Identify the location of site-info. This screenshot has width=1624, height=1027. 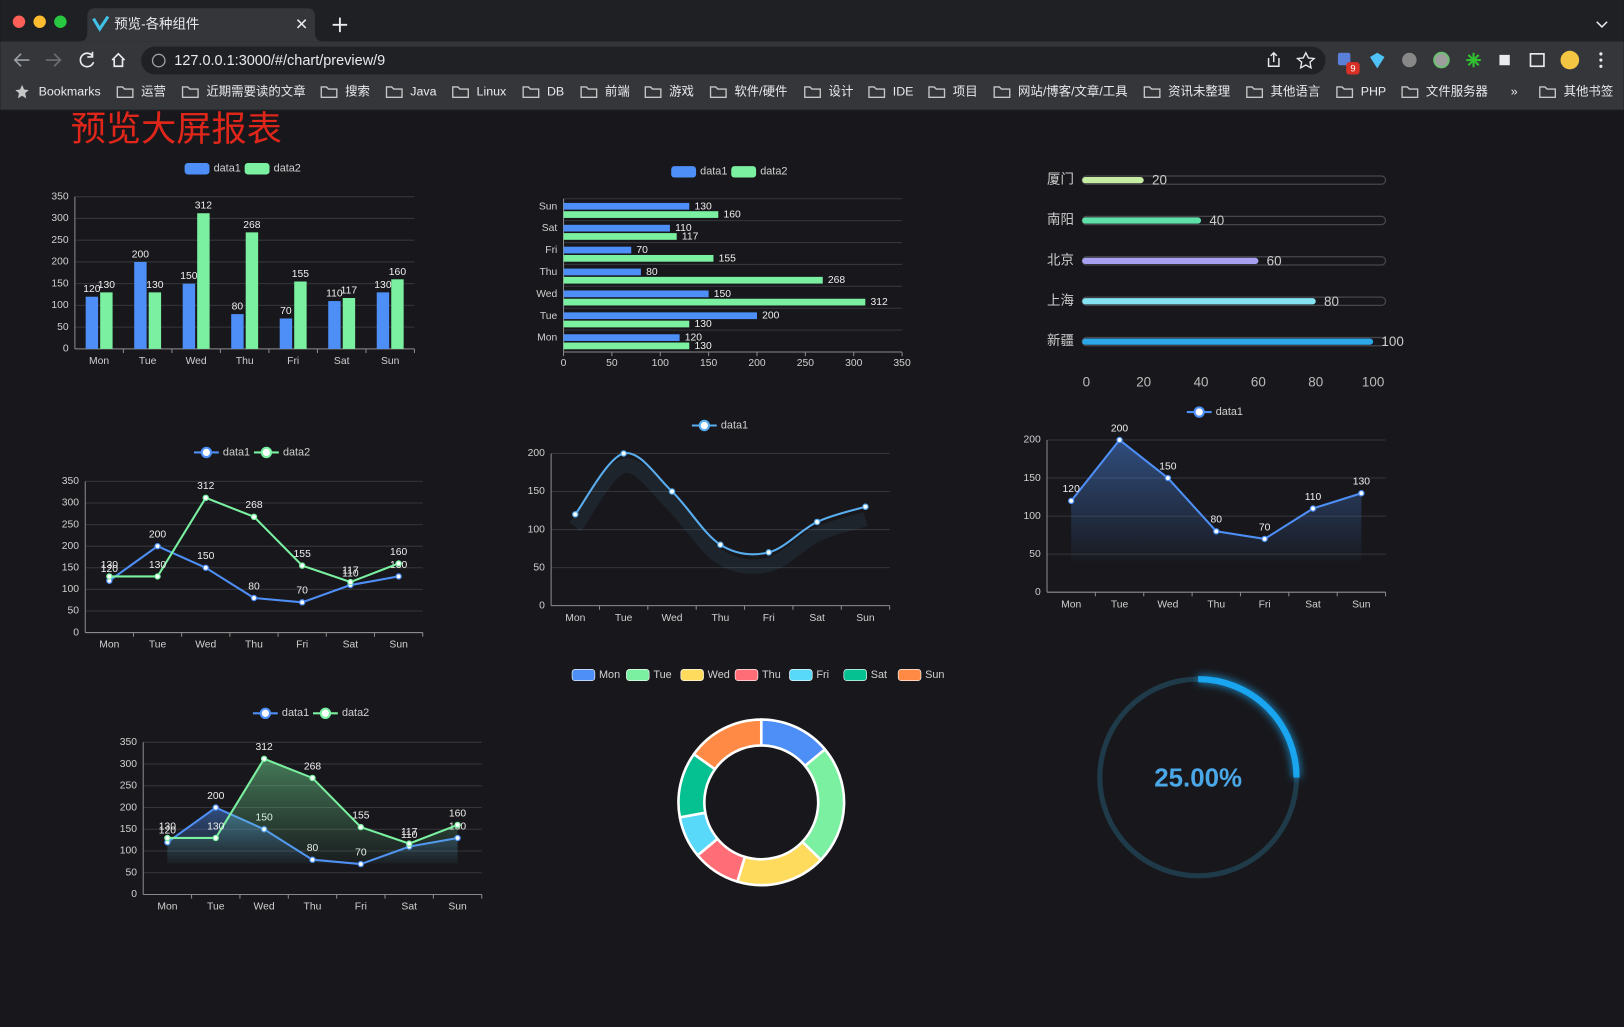
(158, 60).